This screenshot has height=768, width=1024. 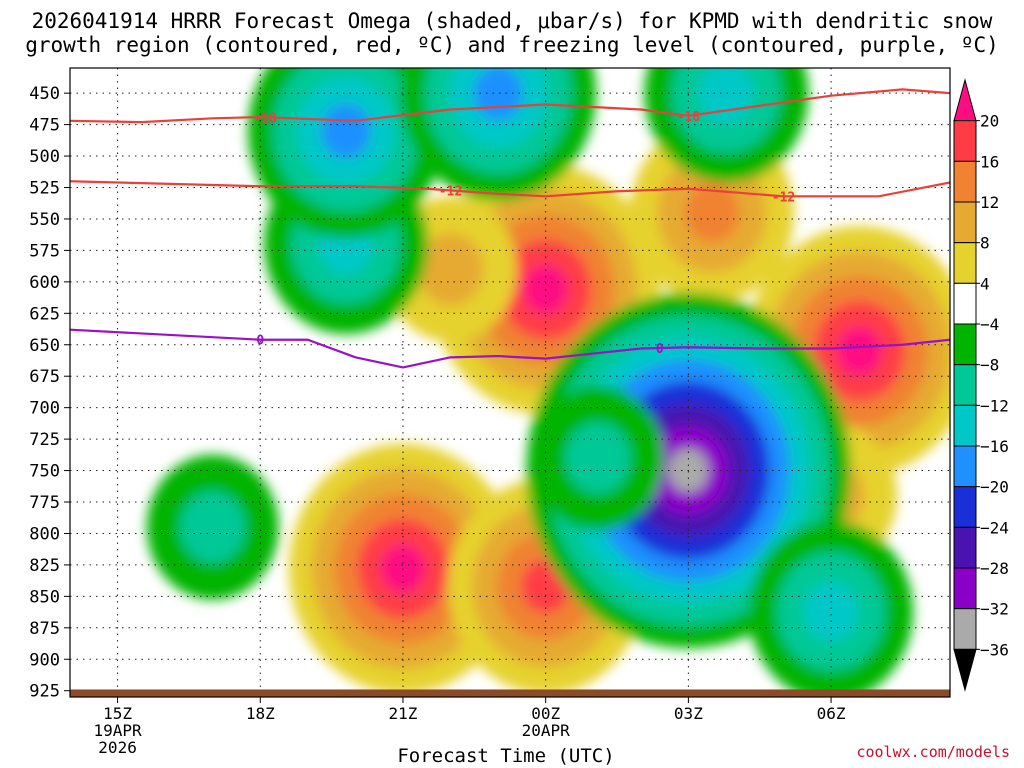 I want to click on y-tick-label-550: 550, so click(x=44, y=220).